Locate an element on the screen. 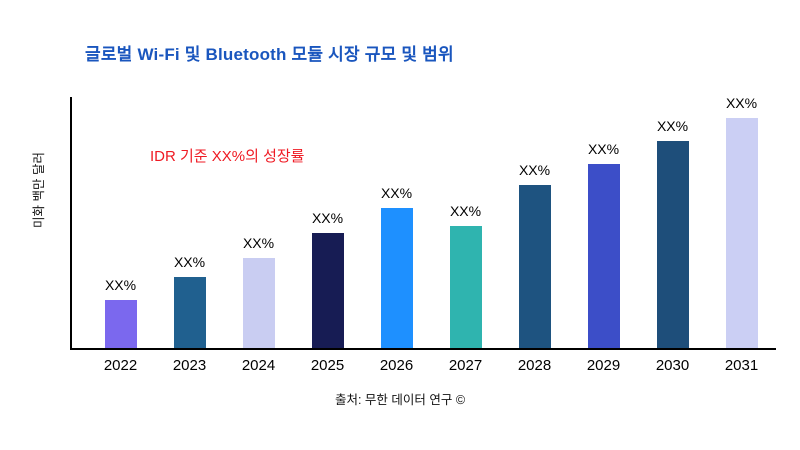 The height and width of the screenshot is (450, 800). bar-column-2024: XX% is located at coordinates (258, 291).